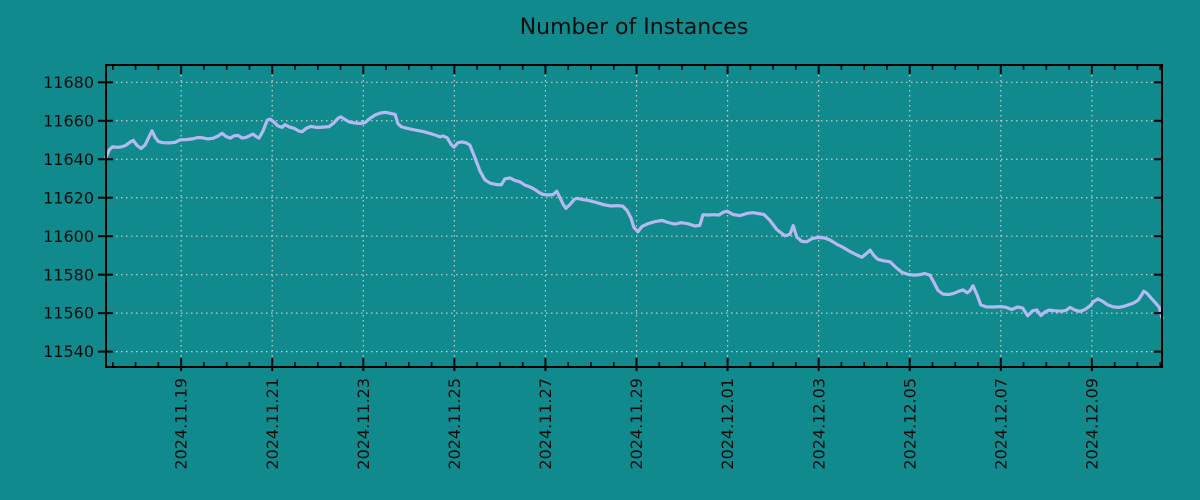  Describe the element at coordinates (1091, 424) in the screenshot. I see `x-tick-label: 2024.12.09` at that location.